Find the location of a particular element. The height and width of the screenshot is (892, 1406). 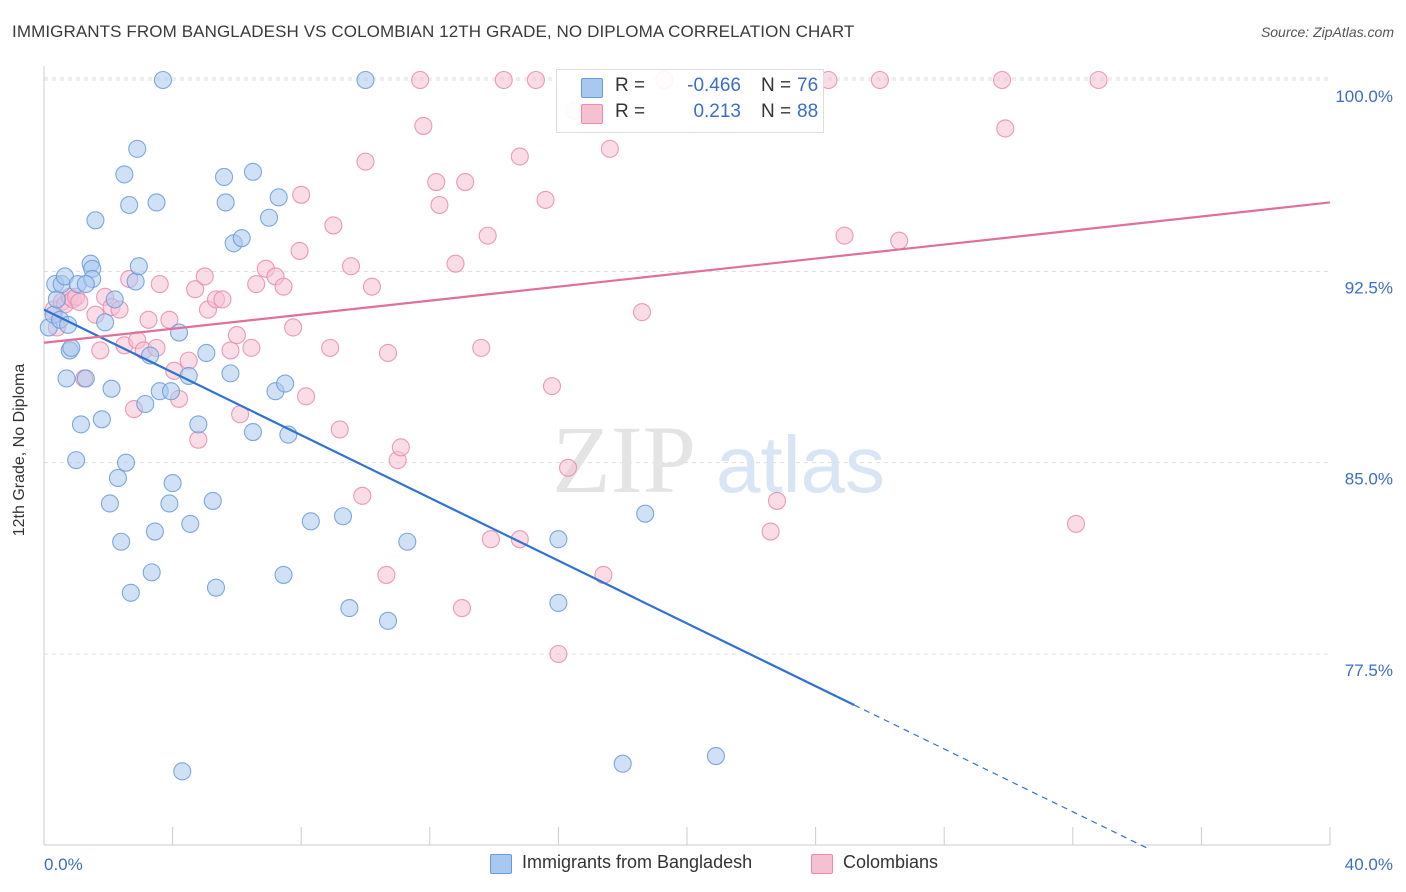

x-tick-label: 0.0% is located at coordinates (63, 864).